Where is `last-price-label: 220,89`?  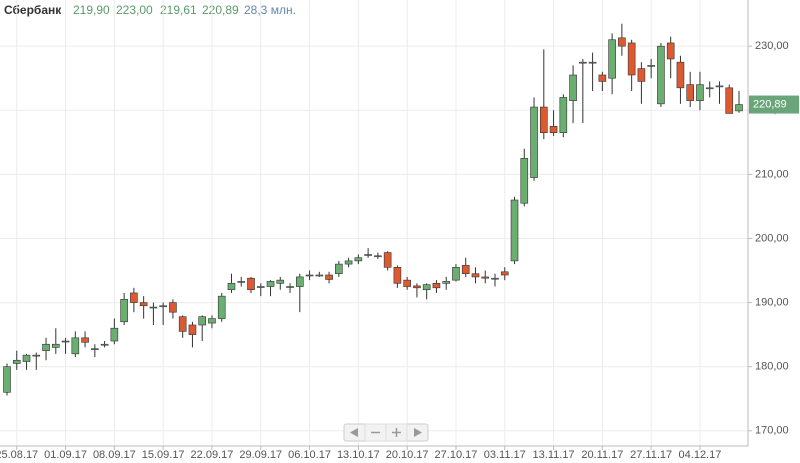 last-price-label: 220,89 is located at coordinates (770, 104).